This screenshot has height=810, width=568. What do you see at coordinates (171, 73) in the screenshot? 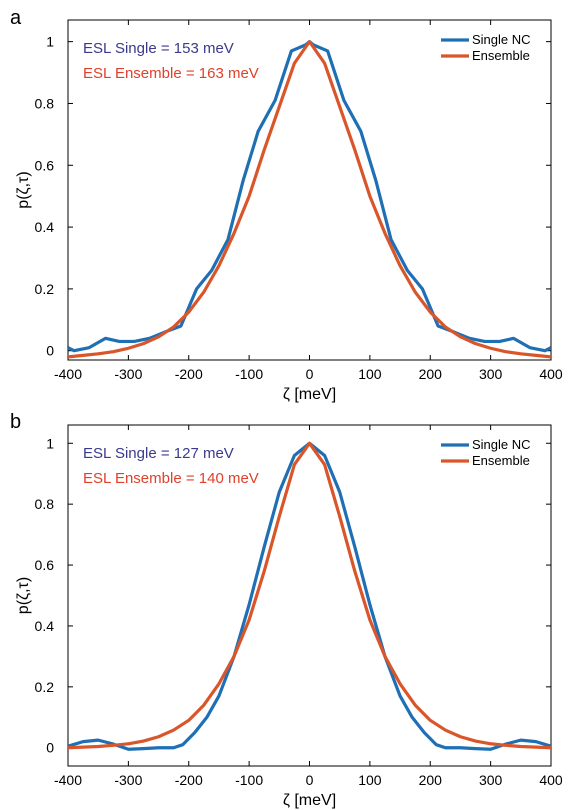
I see `esl-annotation: ESL Ensemble = 163 meV` at bounding box center [171, 73].